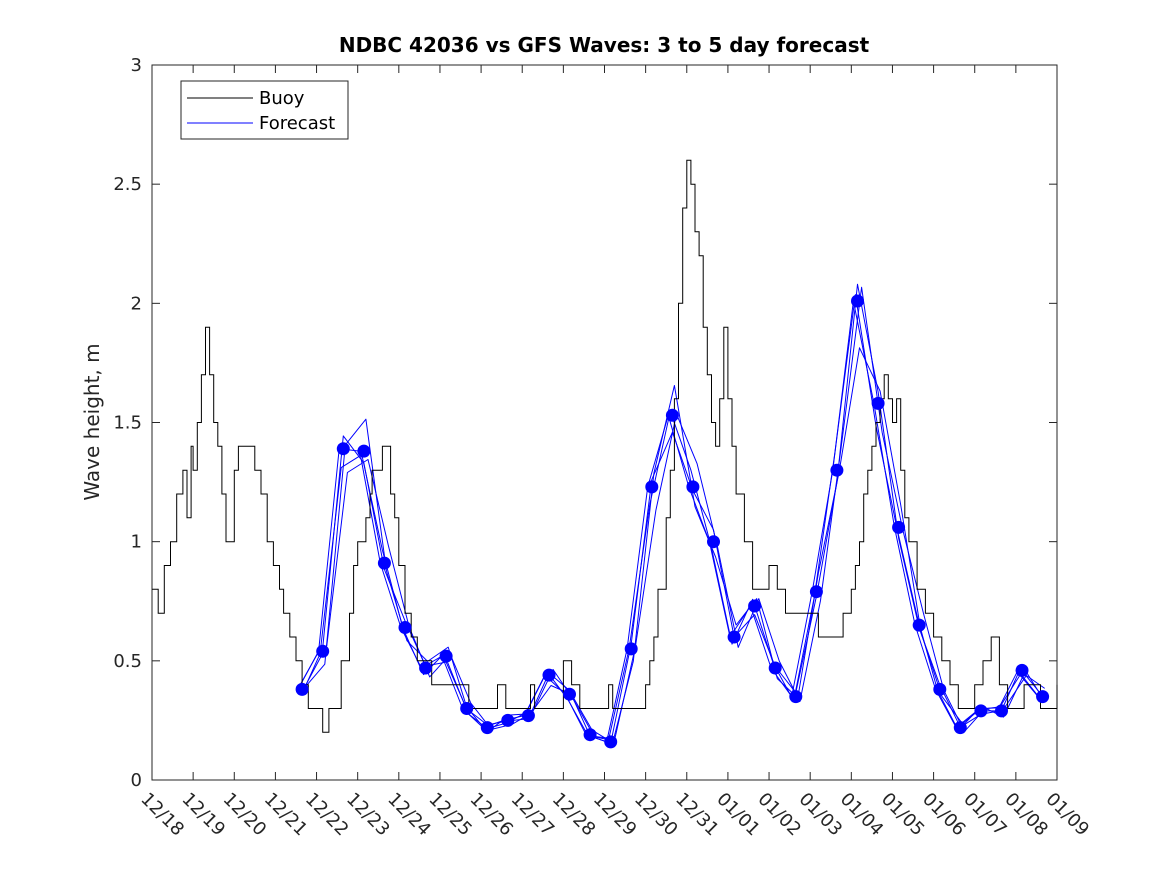 The width and height of the screenshot is (1167, 875). Describe the element at coordinates (136, 303) in the screenshot. I see `y-tick-label: 2` at that location.